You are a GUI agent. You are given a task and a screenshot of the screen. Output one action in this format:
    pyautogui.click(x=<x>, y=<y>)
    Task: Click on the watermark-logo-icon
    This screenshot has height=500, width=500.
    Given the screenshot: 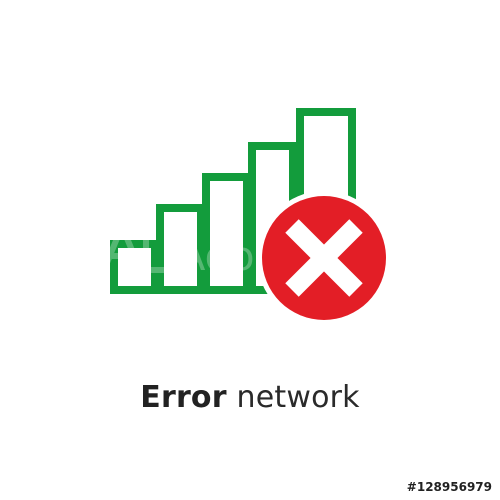 What is the action you would take?
    pyautogui.click(x=122, y=245)
    